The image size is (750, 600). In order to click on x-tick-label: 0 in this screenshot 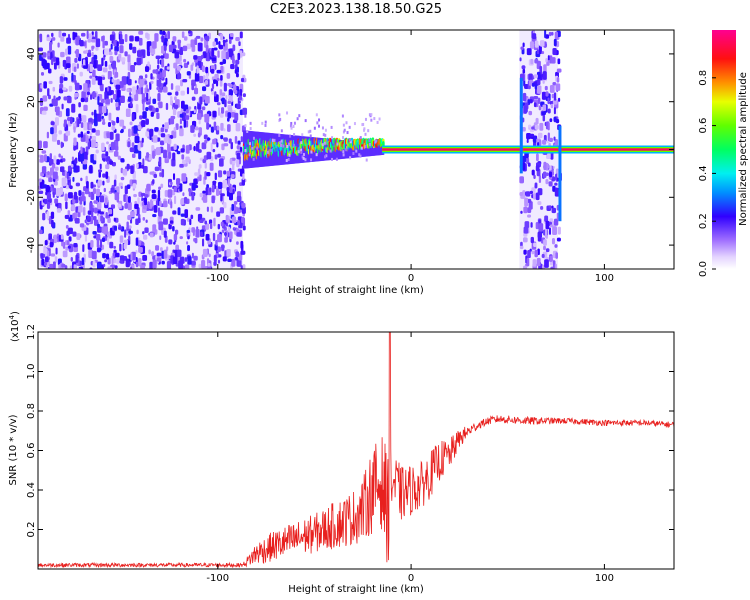, I will do `click(411, 578)`.